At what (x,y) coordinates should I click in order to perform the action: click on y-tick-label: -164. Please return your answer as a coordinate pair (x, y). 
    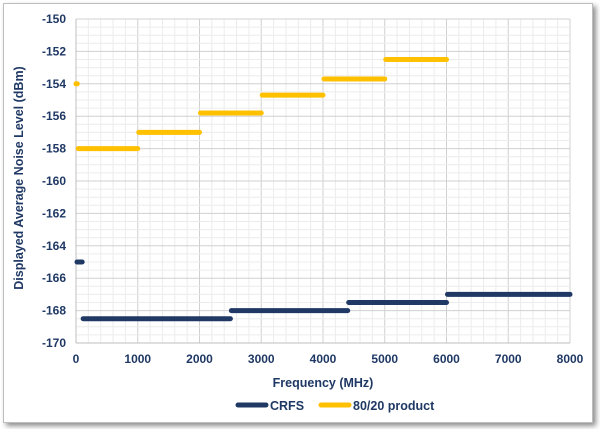
    Looking at the image, I should click on (54, 246).